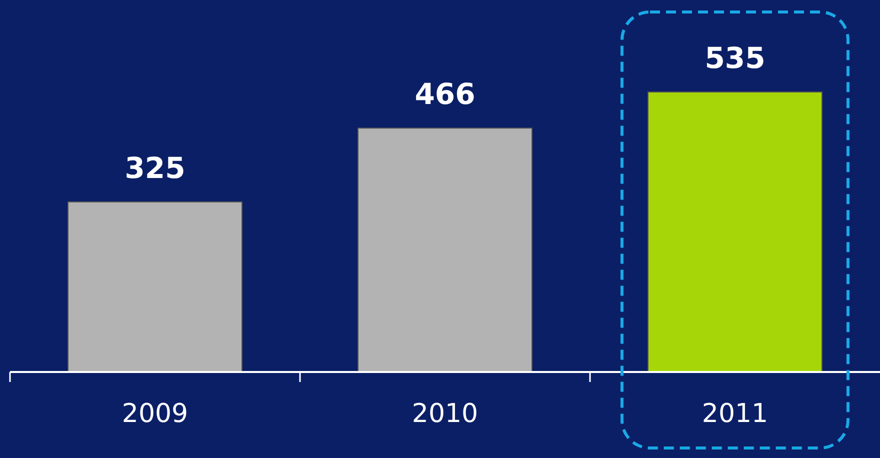 This screenshot has width=880, height=458. Describe the element at coordinates (445, 94) in the screenshot. I see `data-label: 466` at that location.